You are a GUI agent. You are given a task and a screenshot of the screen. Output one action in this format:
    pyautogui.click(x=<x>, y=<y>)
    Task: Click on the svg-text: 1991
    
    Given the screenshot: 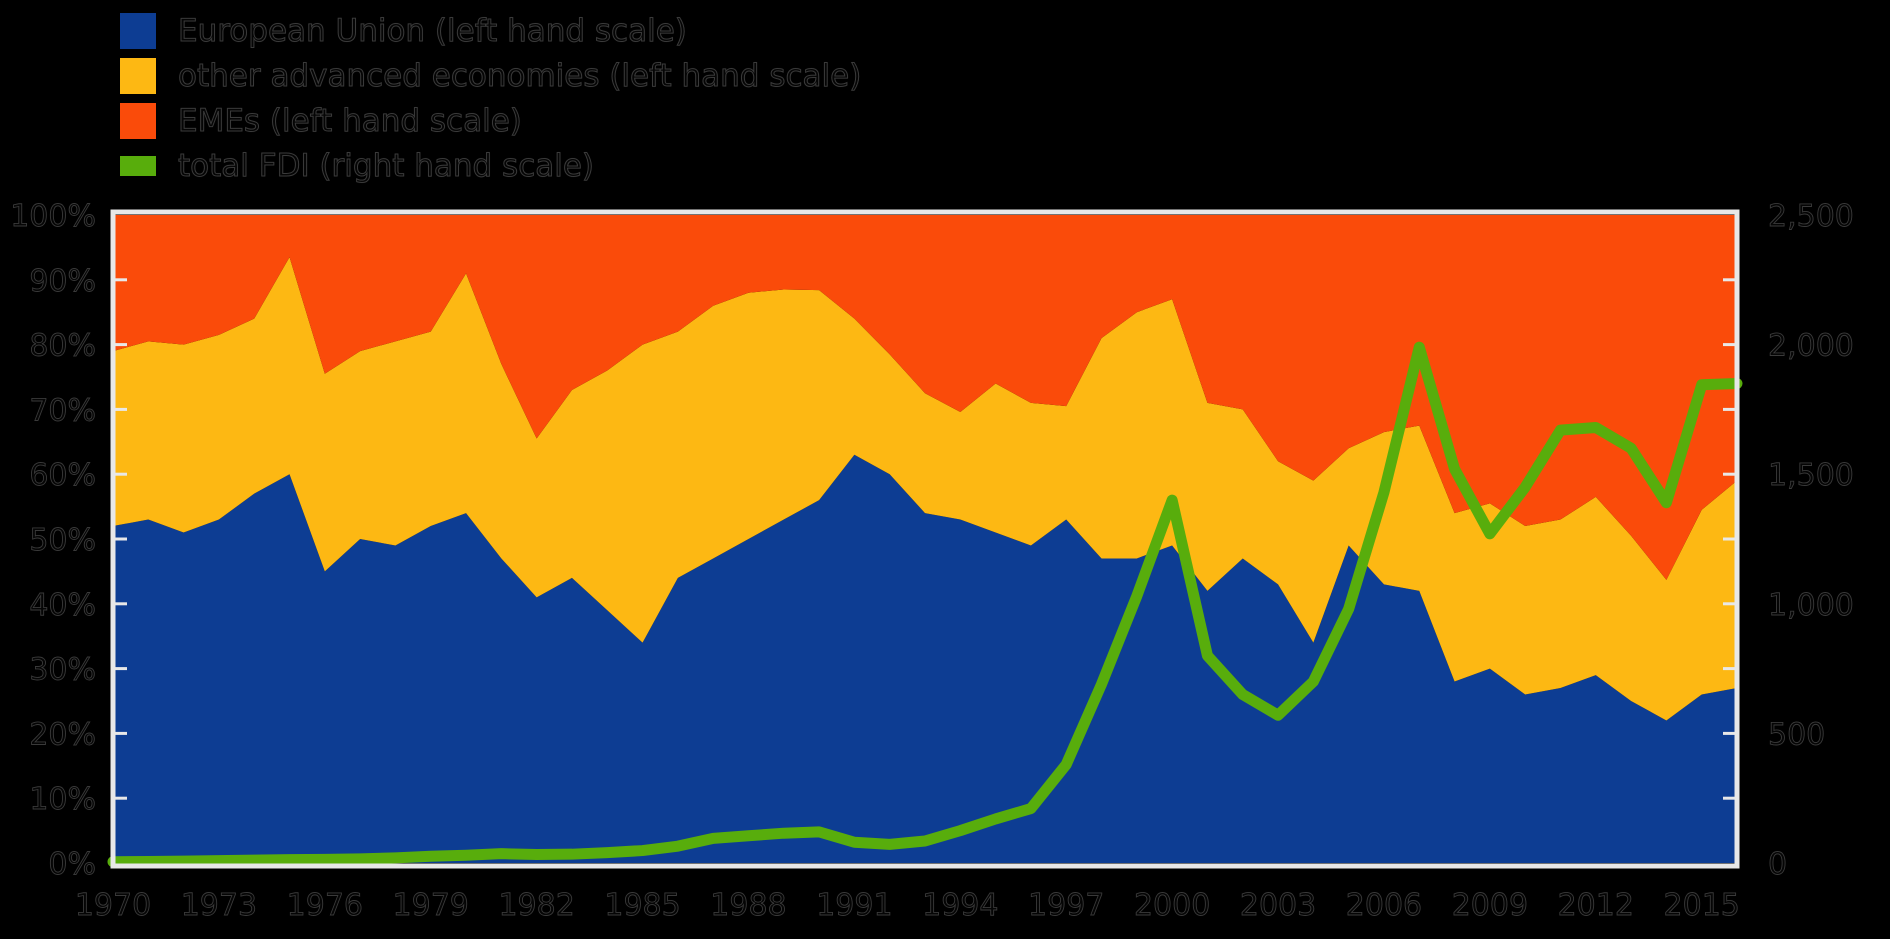 What is the action you would take?
    pyautogui.click(x=854, y=905)
    